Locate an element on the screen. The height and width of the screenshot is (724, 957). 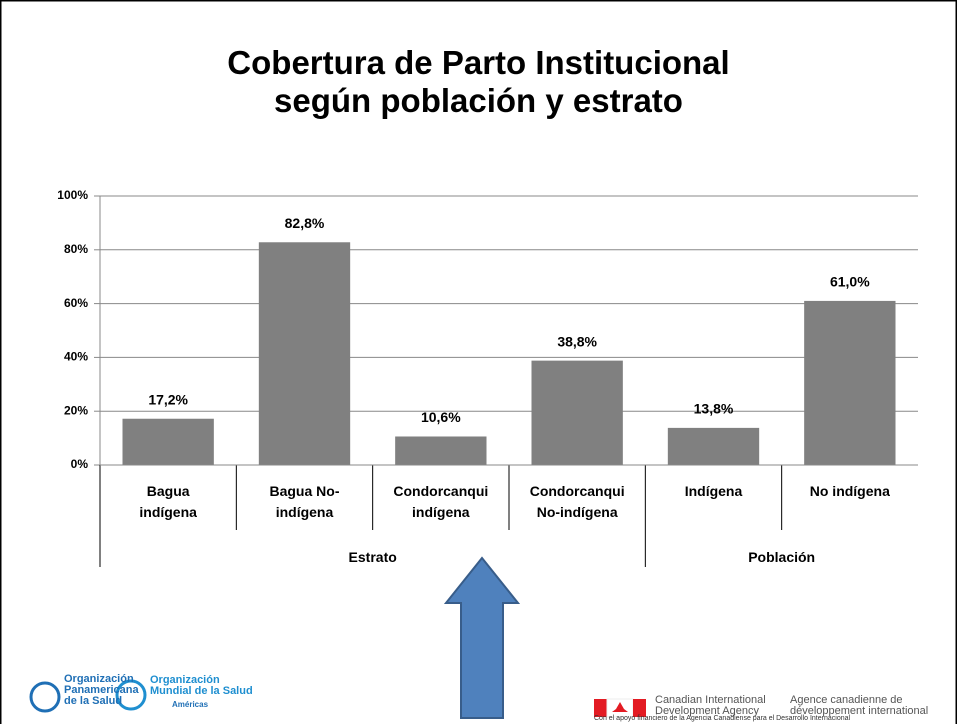
x-tick-label: No indígena is located at coordinates (849, 491).